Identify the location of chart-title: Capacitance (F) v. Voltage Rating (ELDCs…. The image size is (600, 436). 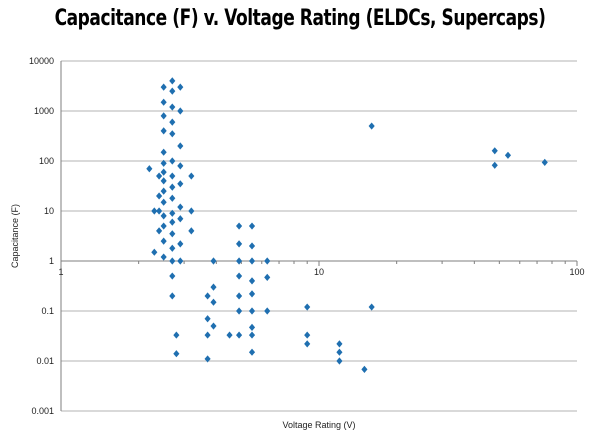
(300, 18).